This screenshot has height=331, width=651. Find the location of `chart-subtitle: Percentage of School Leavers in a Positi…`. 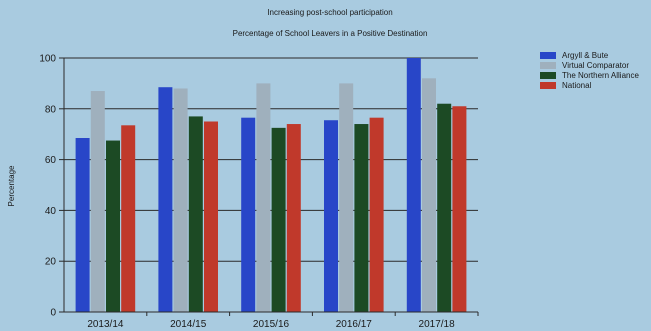

chart-subtitle: Percentage of School Leavers in a Positi… is located at coordinates (330, 33).